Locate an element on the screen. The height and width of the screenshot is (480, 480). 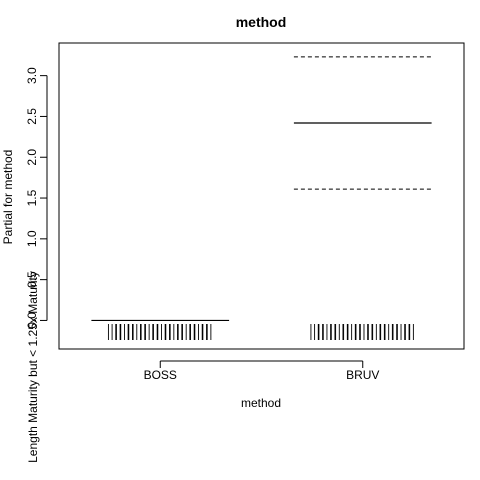
y-tick-label: 1.5 is located at coordinates (32, 197).